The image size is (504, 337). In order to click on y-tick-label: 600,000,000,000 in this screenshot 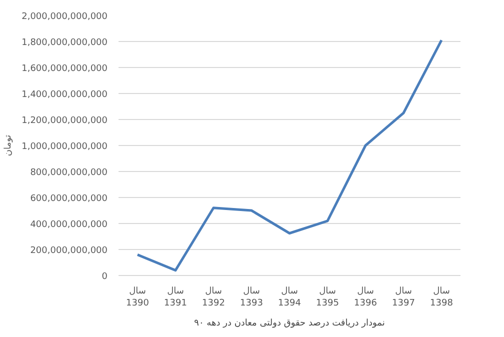, I will do `click(69, 199)`.